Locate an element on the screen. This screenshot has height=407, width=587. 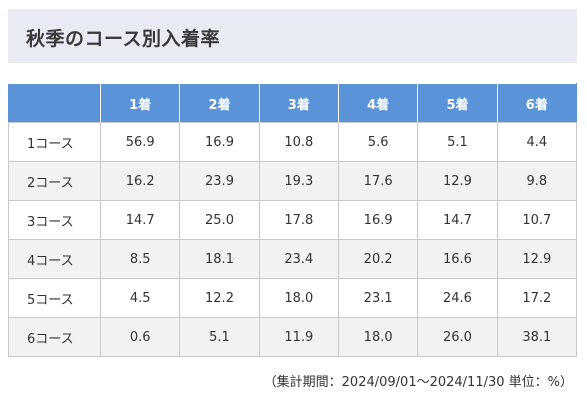
header-4th: 4着 is located at coordinates (378, 103).